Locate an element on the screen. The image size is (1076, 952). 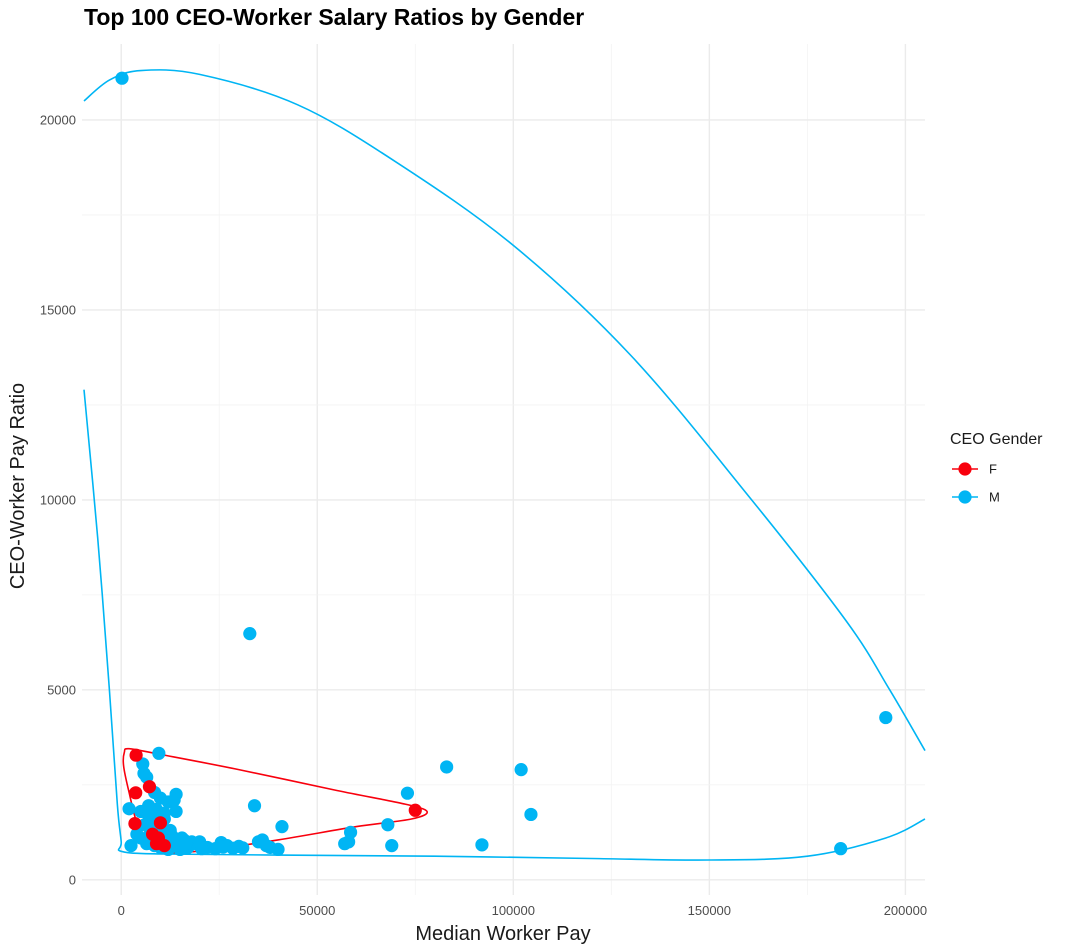
x-tick-label: 50000 is located at coordinates (317, 910).